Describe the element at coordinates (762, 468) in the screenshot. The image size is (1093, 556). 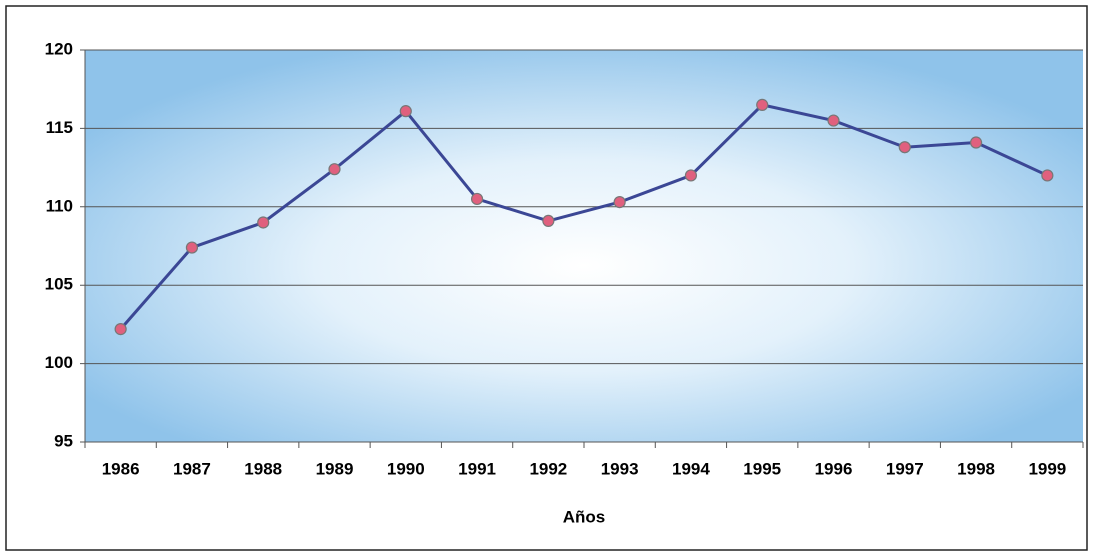
I see `x-tick-label: 1995` at that location.